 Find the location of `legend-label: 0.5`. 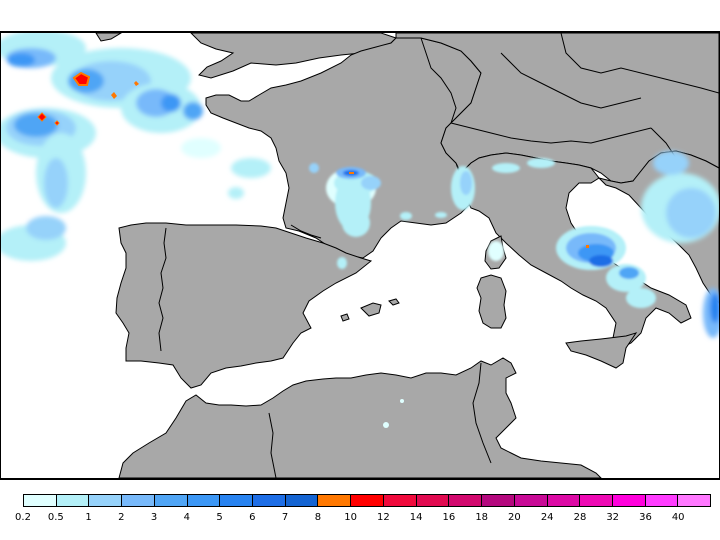

legend-label: 0.5 is located at coordinates (55, 517).